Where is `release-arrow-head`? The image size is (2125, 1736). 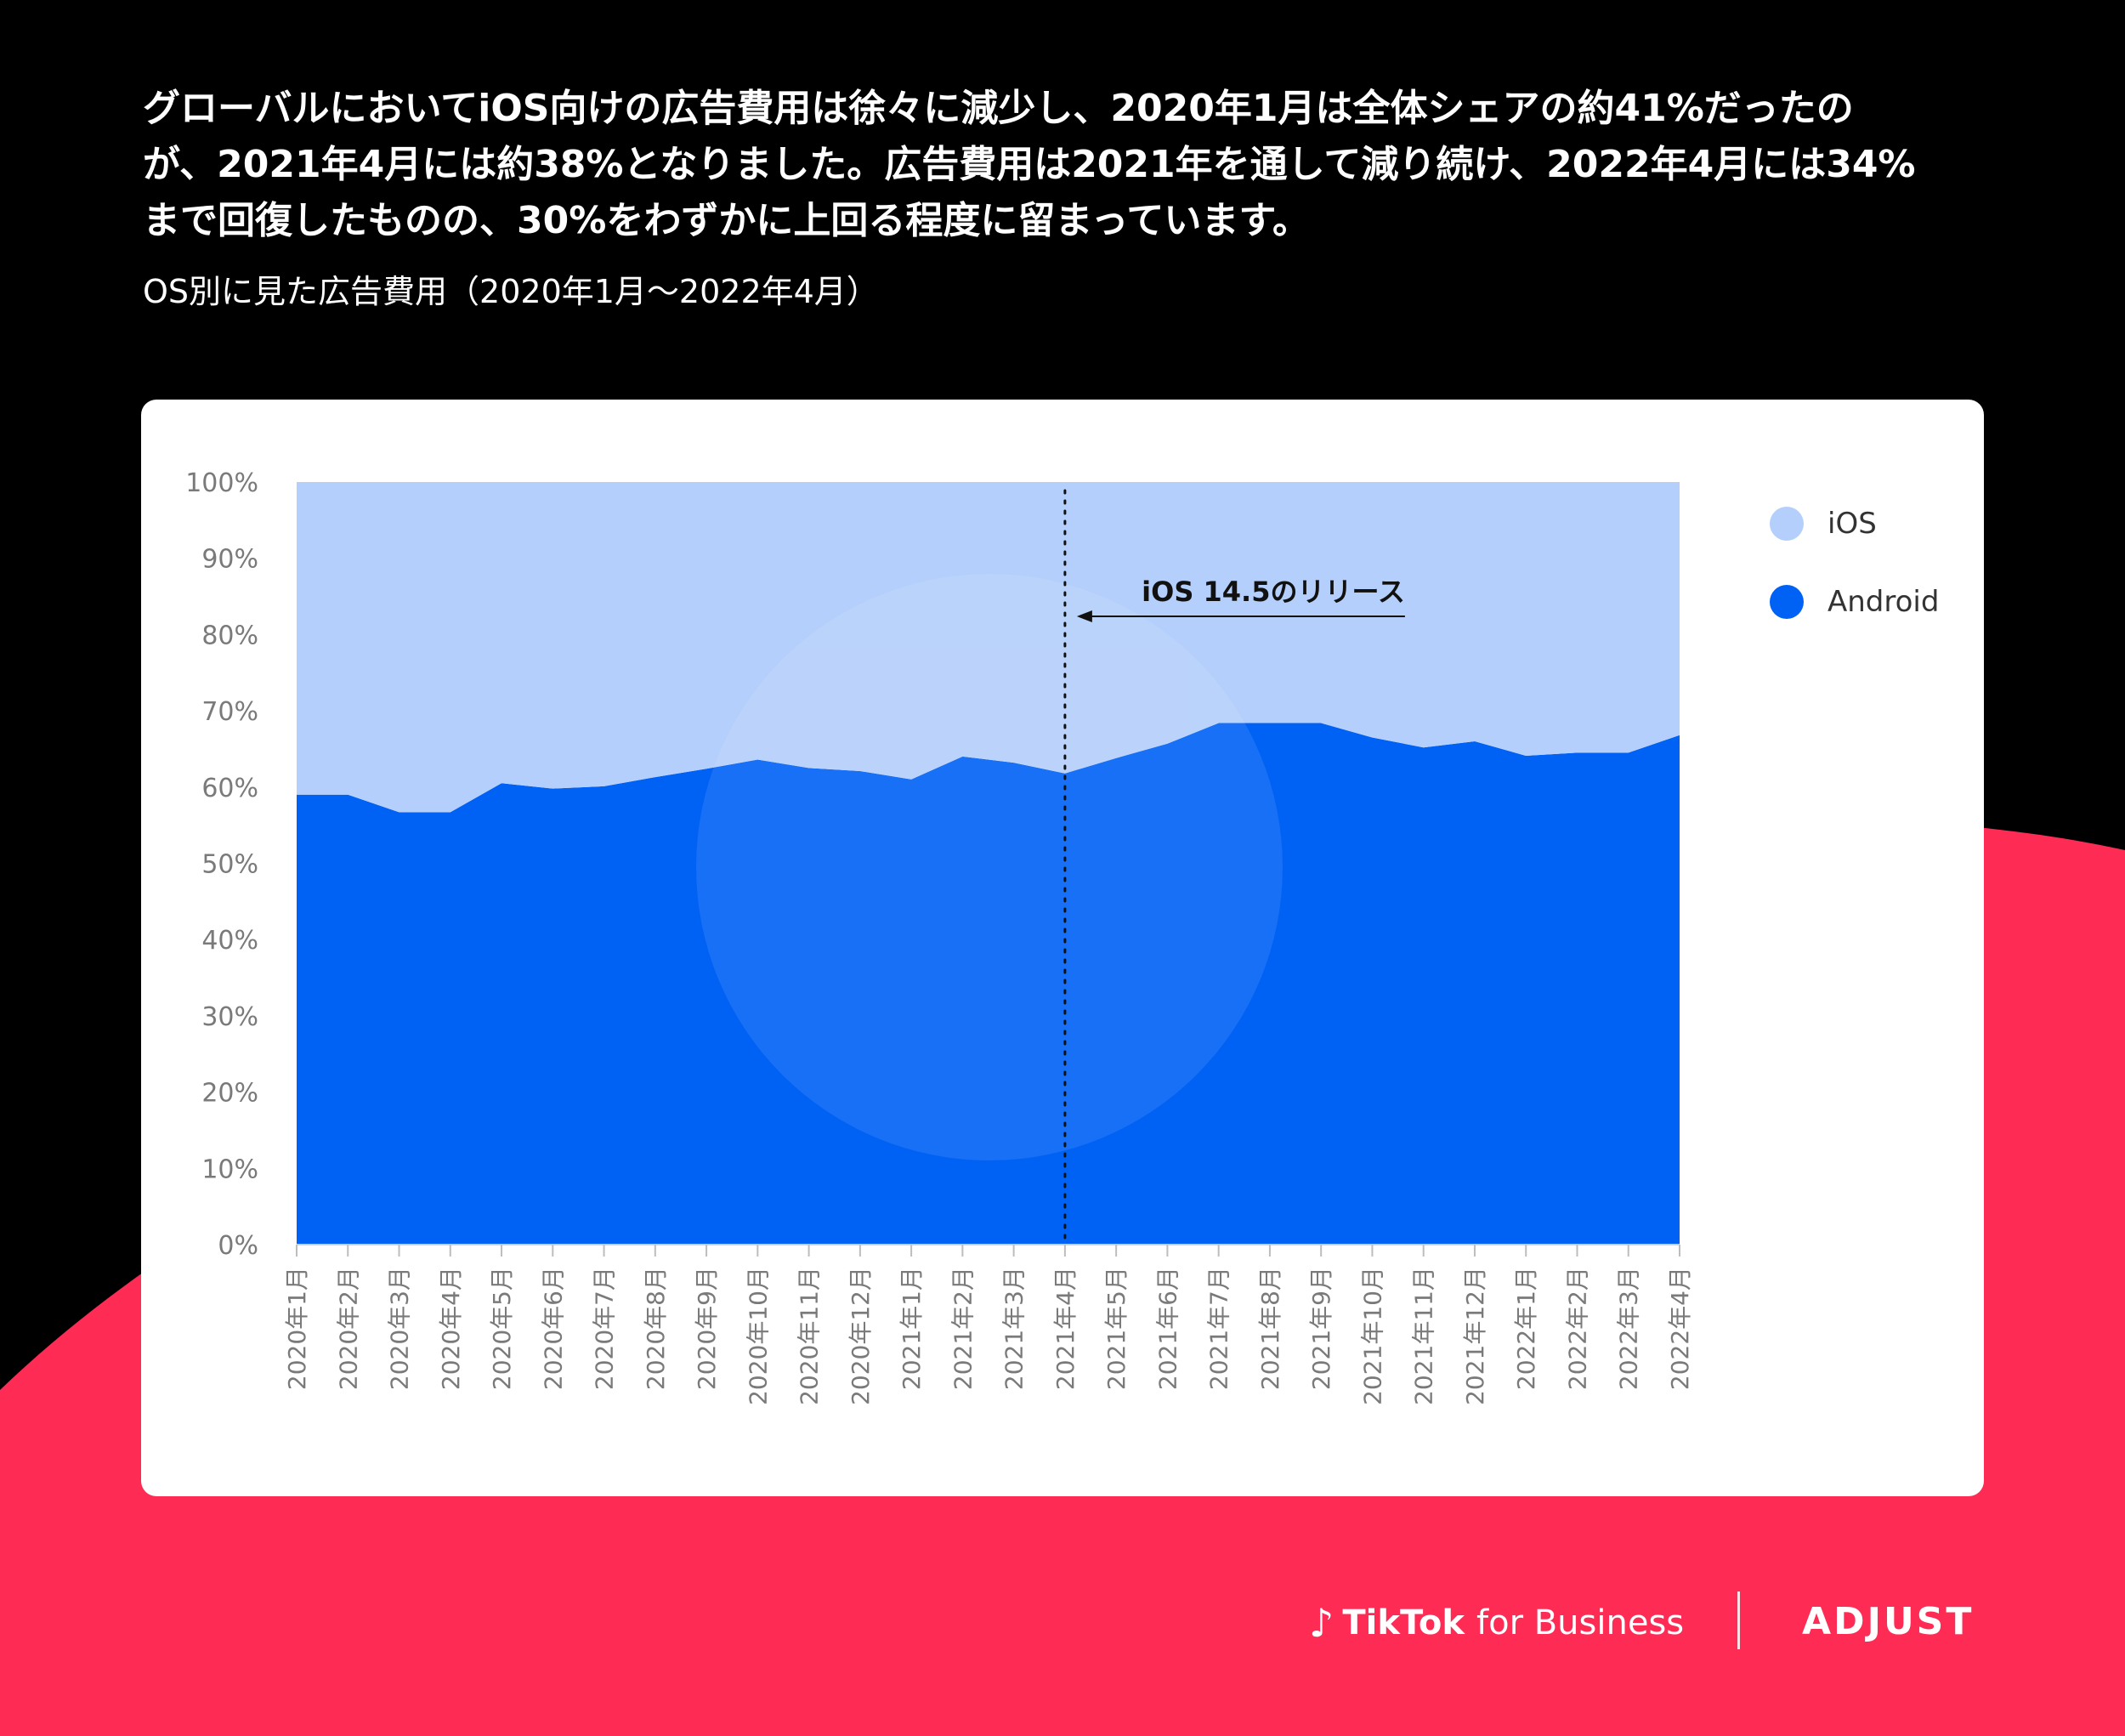
release-arrow-head is located at coordinates (1084, 616).